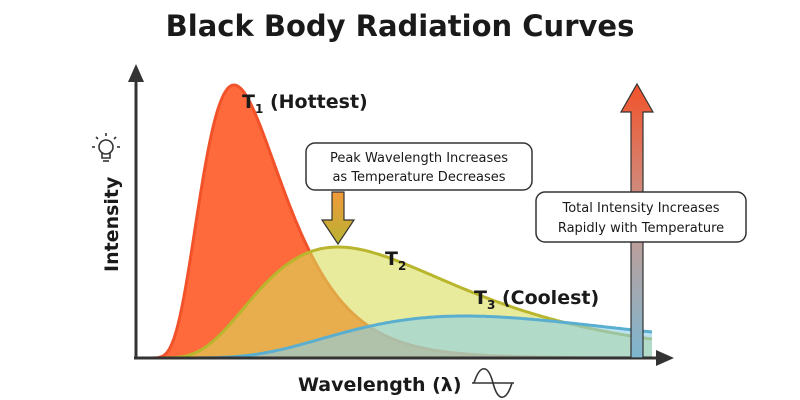 The height and width of the screenshot is (400, 800). What do you see at coordinates (493, 383) in the screenshot?
I see `sine-wave-icon` at bounding box center [493, 383].